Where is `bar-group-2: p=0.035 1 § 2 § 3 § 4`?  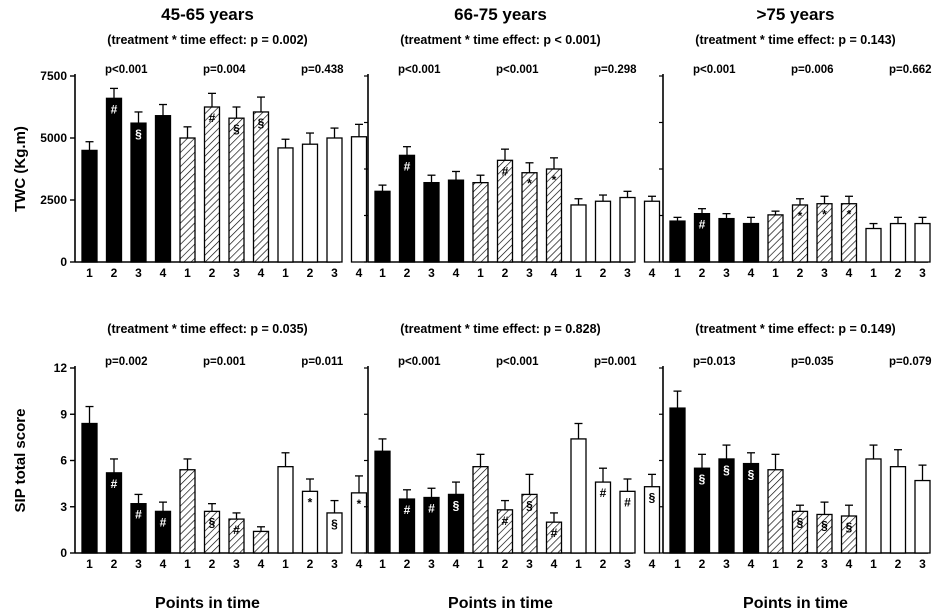
bar-group-2: p=0.035 1 § 2 § 3 § 4 is located at coordinates (812, 463).